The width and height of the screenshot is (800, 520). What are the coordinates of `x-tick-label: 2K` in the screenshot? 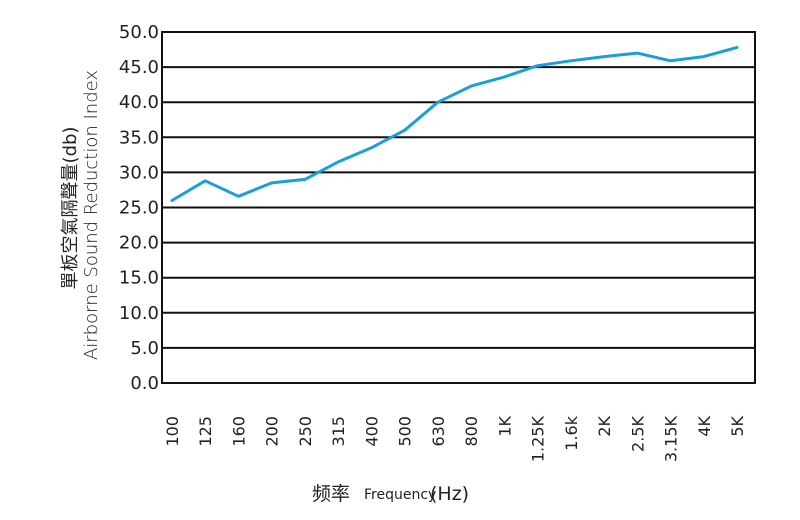 It's located at (604, 425).